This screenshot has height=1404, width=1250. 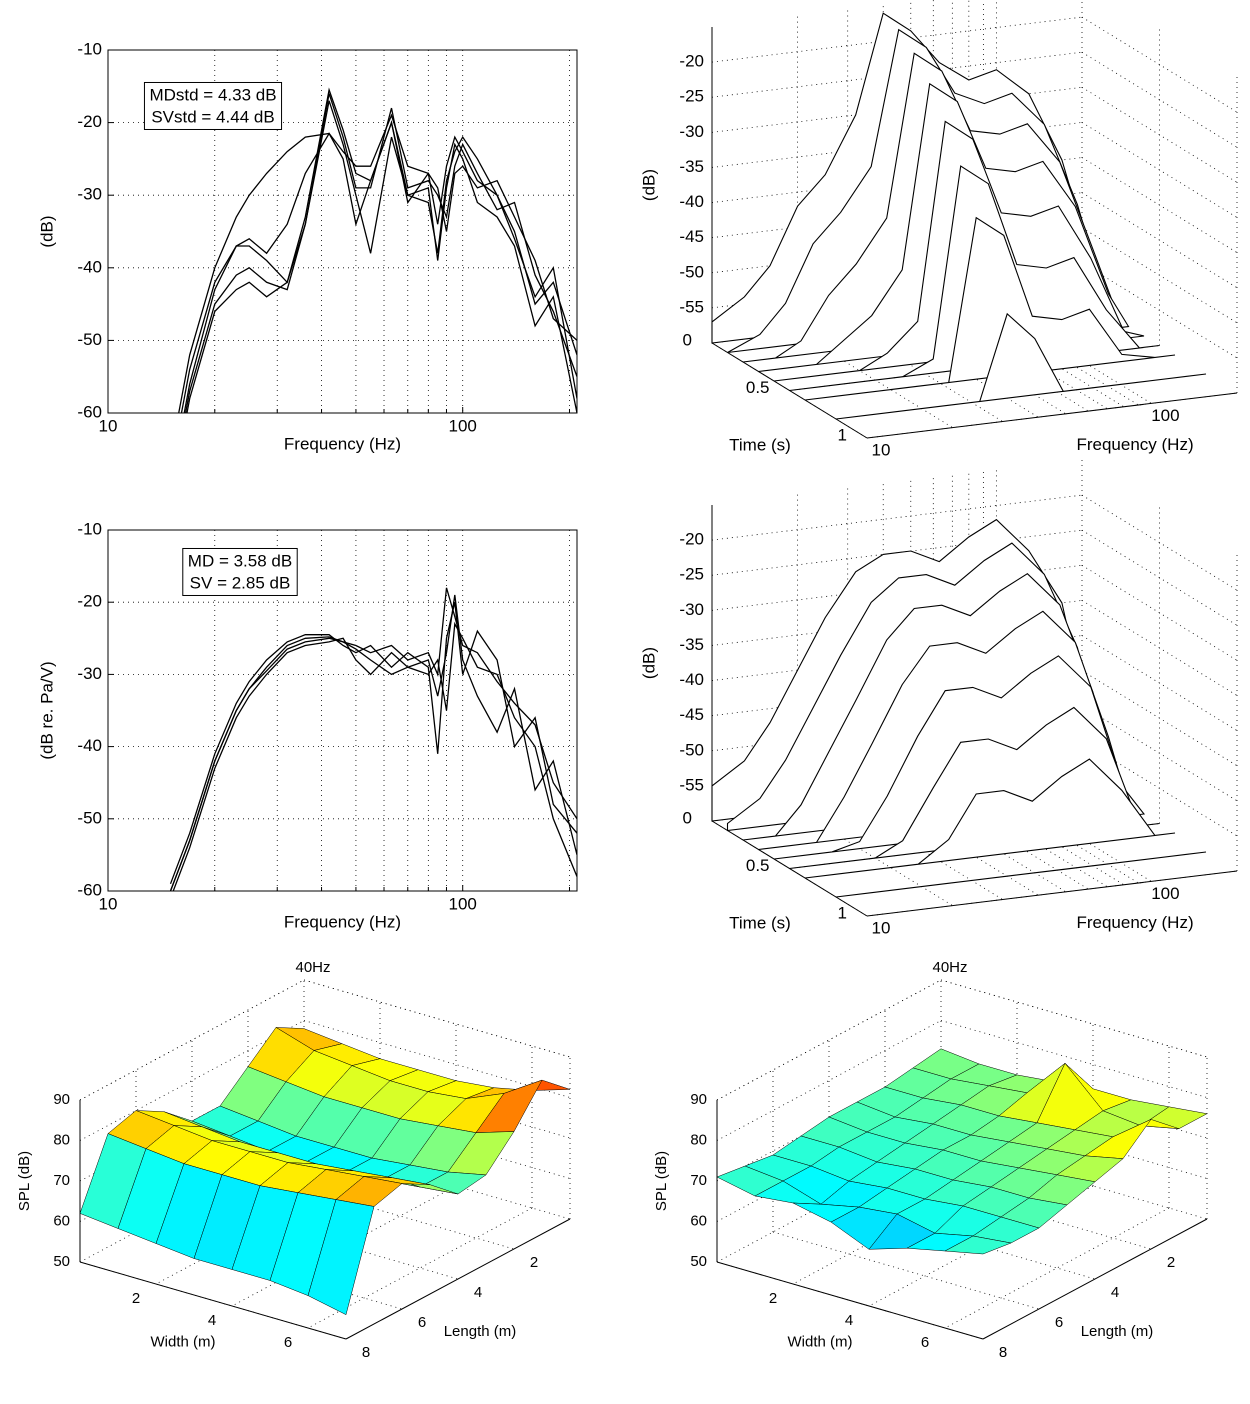 I want to click on y-tick-label: -50, so click(x=89, y=817).